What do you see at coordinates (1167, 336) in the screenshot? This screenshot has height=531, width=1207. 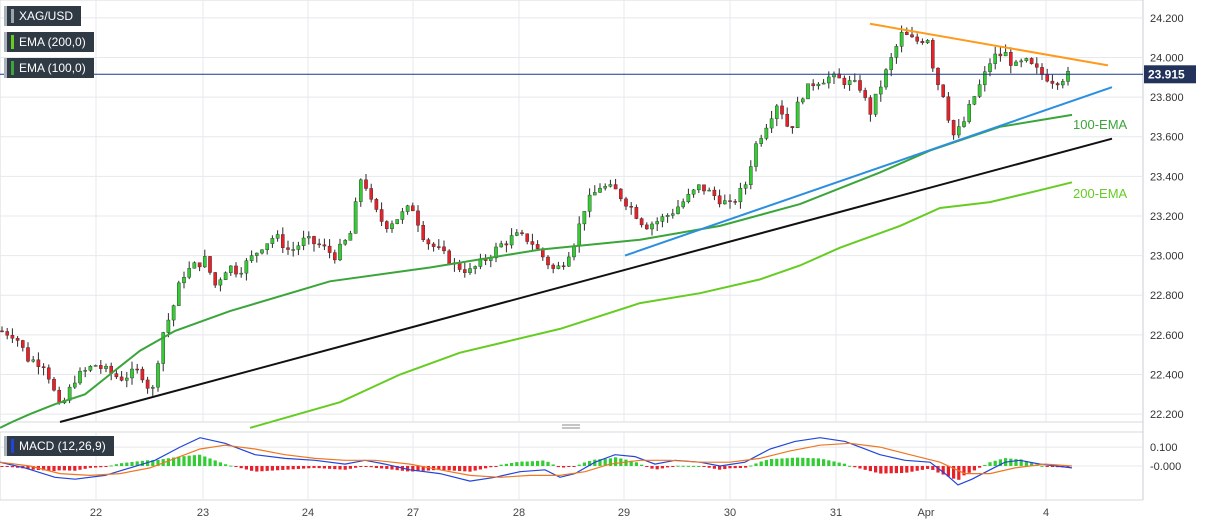 I see `y-tick-label: 22.600` at bounding box center [1167, 336].